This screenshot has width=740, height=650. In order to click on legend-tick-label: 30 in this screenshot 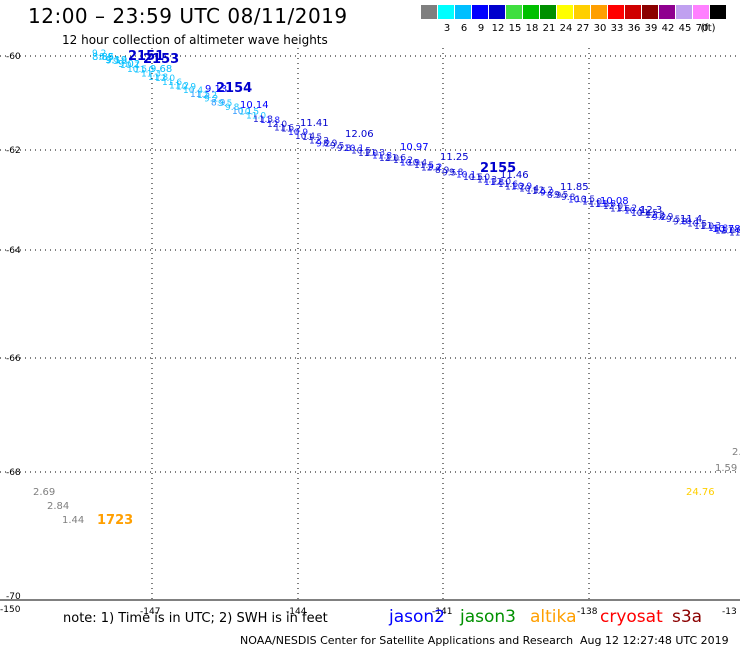, I will do `click(600, 28)`.